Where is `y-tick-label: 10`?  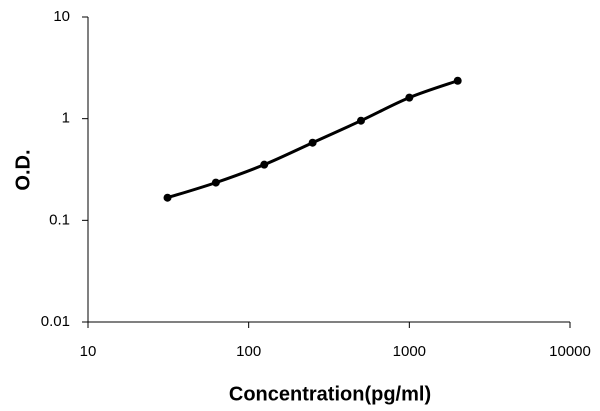
y-tick-label: 10 is located at coordinates (61, 16).